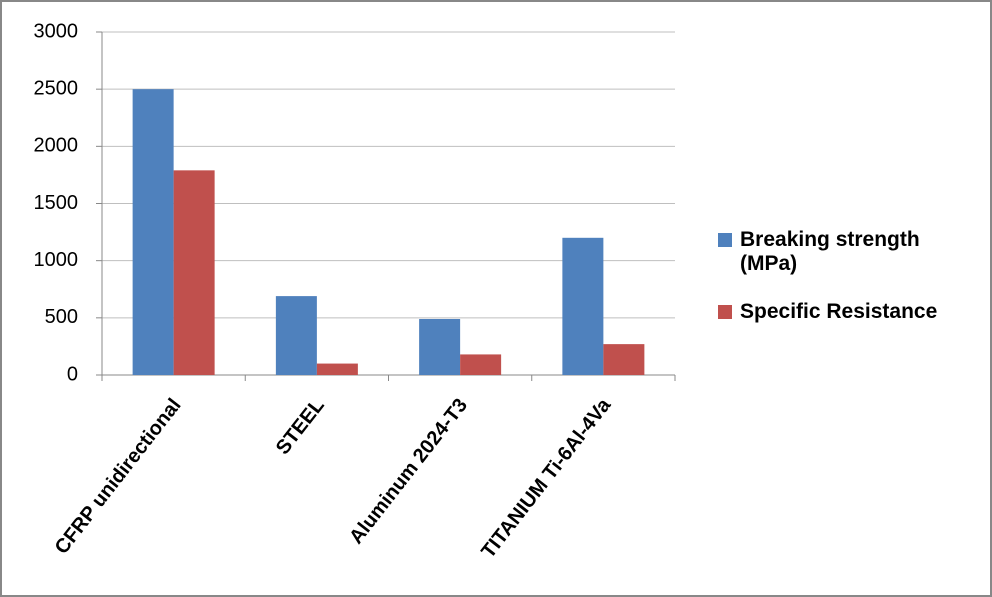 The width and height of the screenshot is (992, 597). I want to click on y-tick-label: 1500, so click(56, 203).